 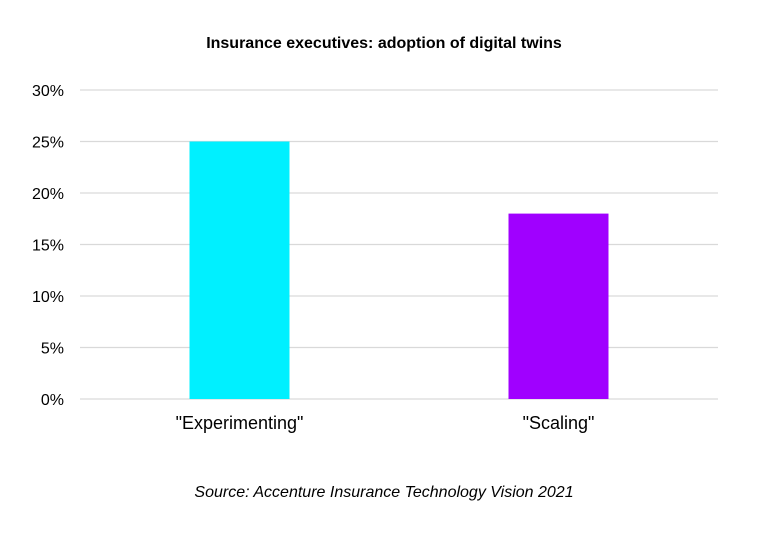 I want to click on y-tick-label: 20%, so click(x=48, y=194).